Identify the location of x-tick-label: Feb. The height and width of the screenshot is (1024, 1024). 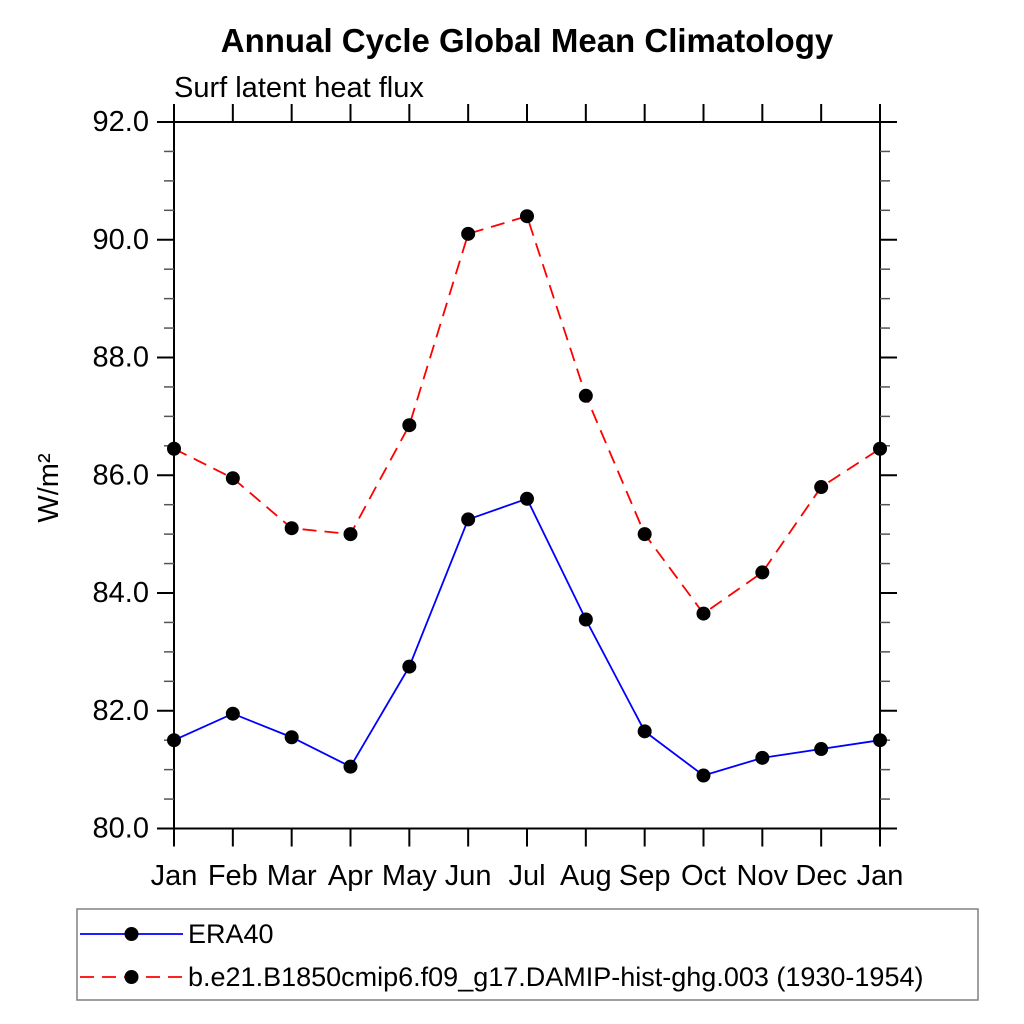
(233, 876).